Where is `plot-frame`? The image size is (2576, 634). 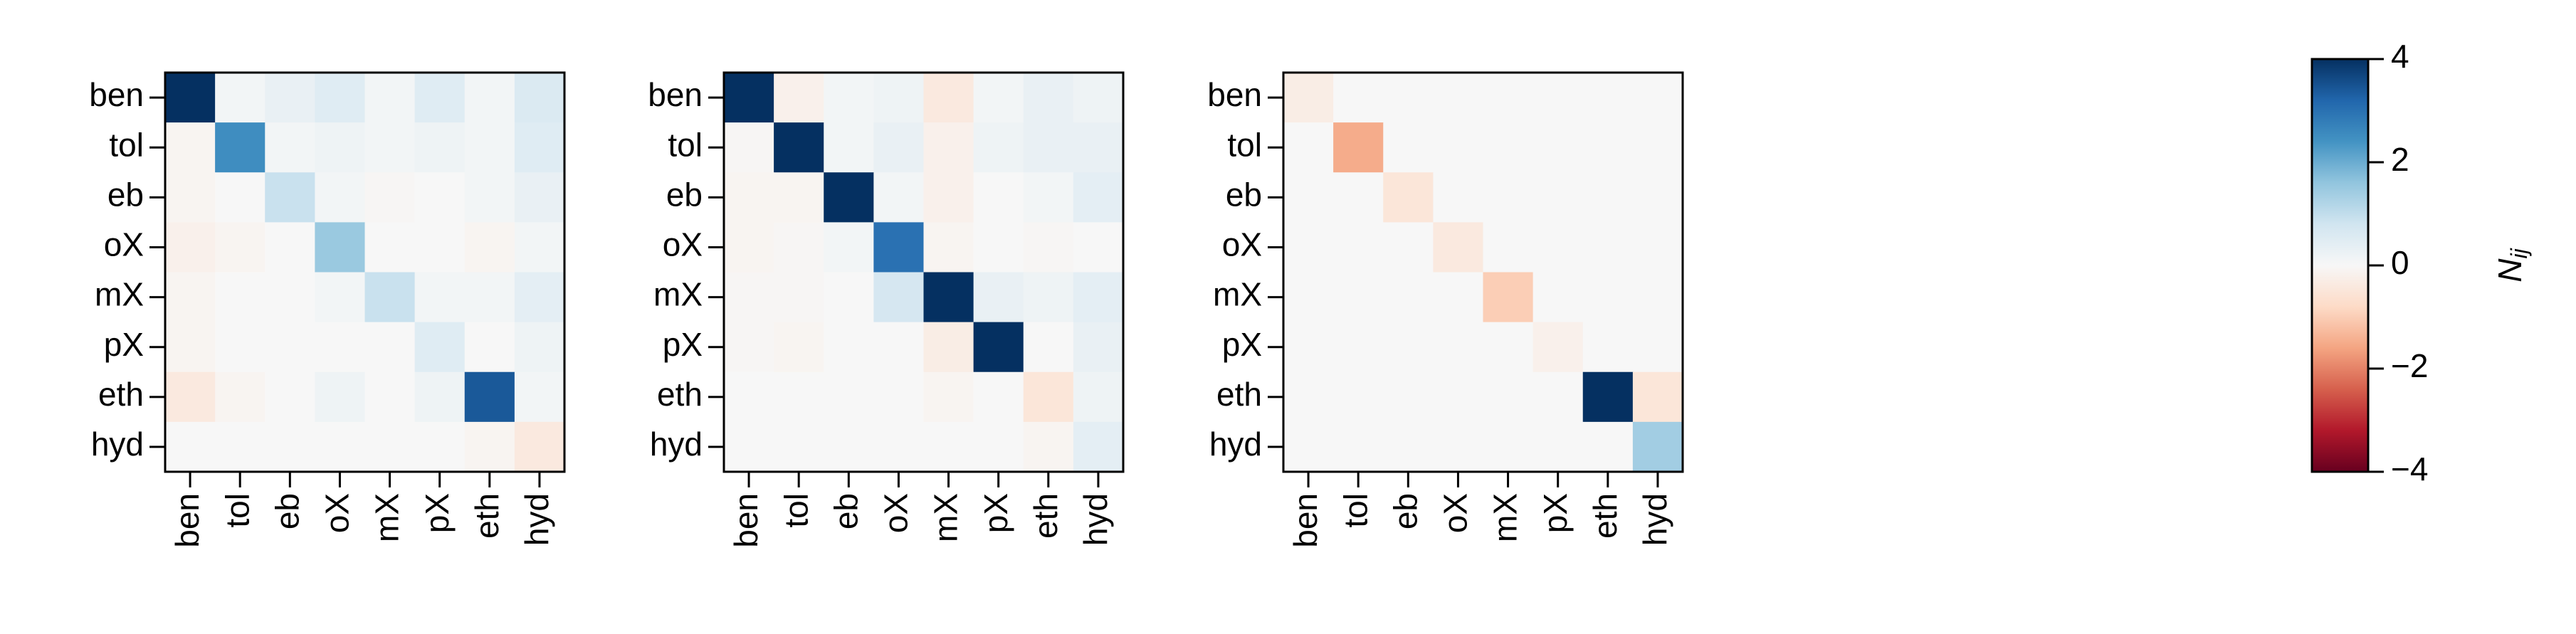 plot-frame is located at coordinates (924, 272).